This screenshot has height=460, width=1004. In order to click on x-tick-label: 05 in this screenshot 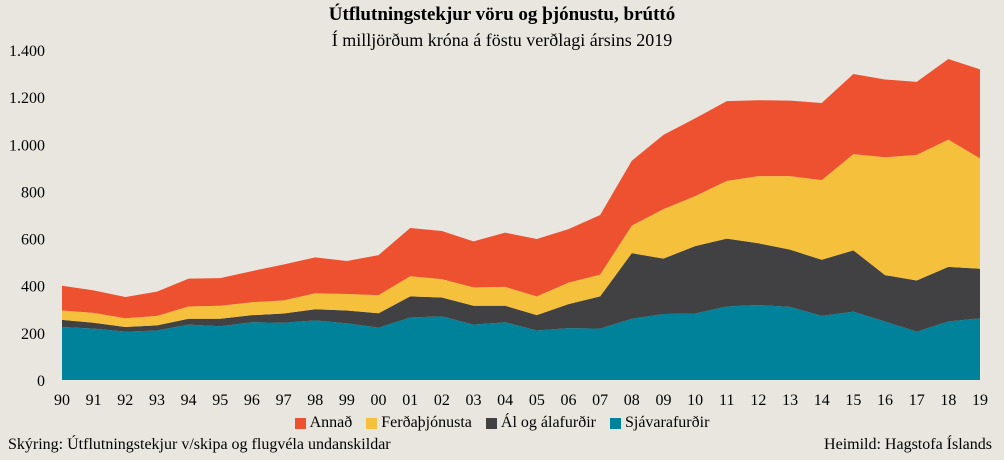, I will do `click(537, 400)`.